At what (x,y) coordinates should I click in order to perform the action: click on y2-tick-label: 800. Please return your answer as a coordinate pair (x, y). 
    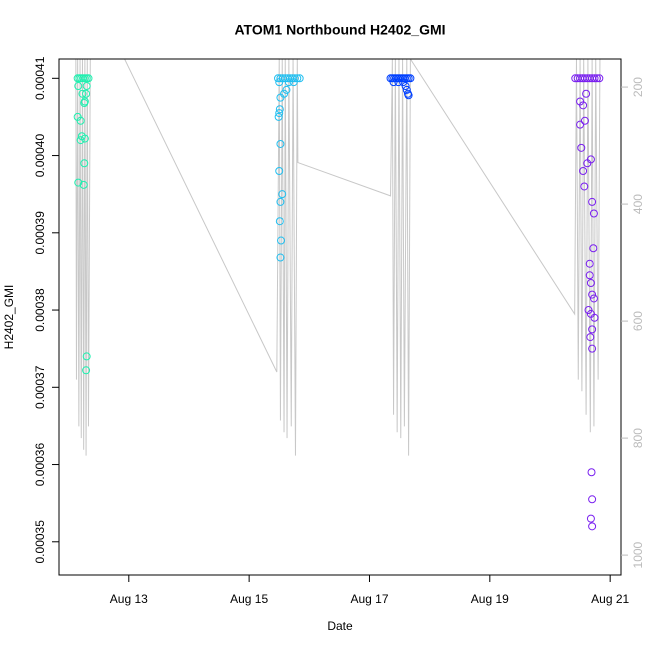
    Looking at the image, I should click on (638, 438).